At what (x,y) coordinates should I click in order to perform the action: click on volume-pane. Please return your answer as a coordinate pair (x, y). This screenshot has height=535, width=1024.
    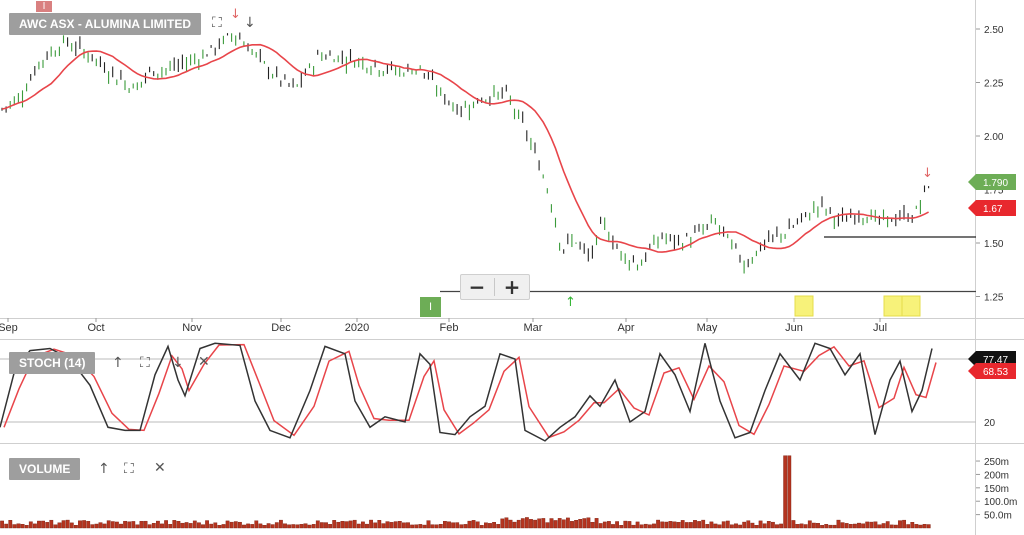
    Looking at the image, I should click on (465, 492).